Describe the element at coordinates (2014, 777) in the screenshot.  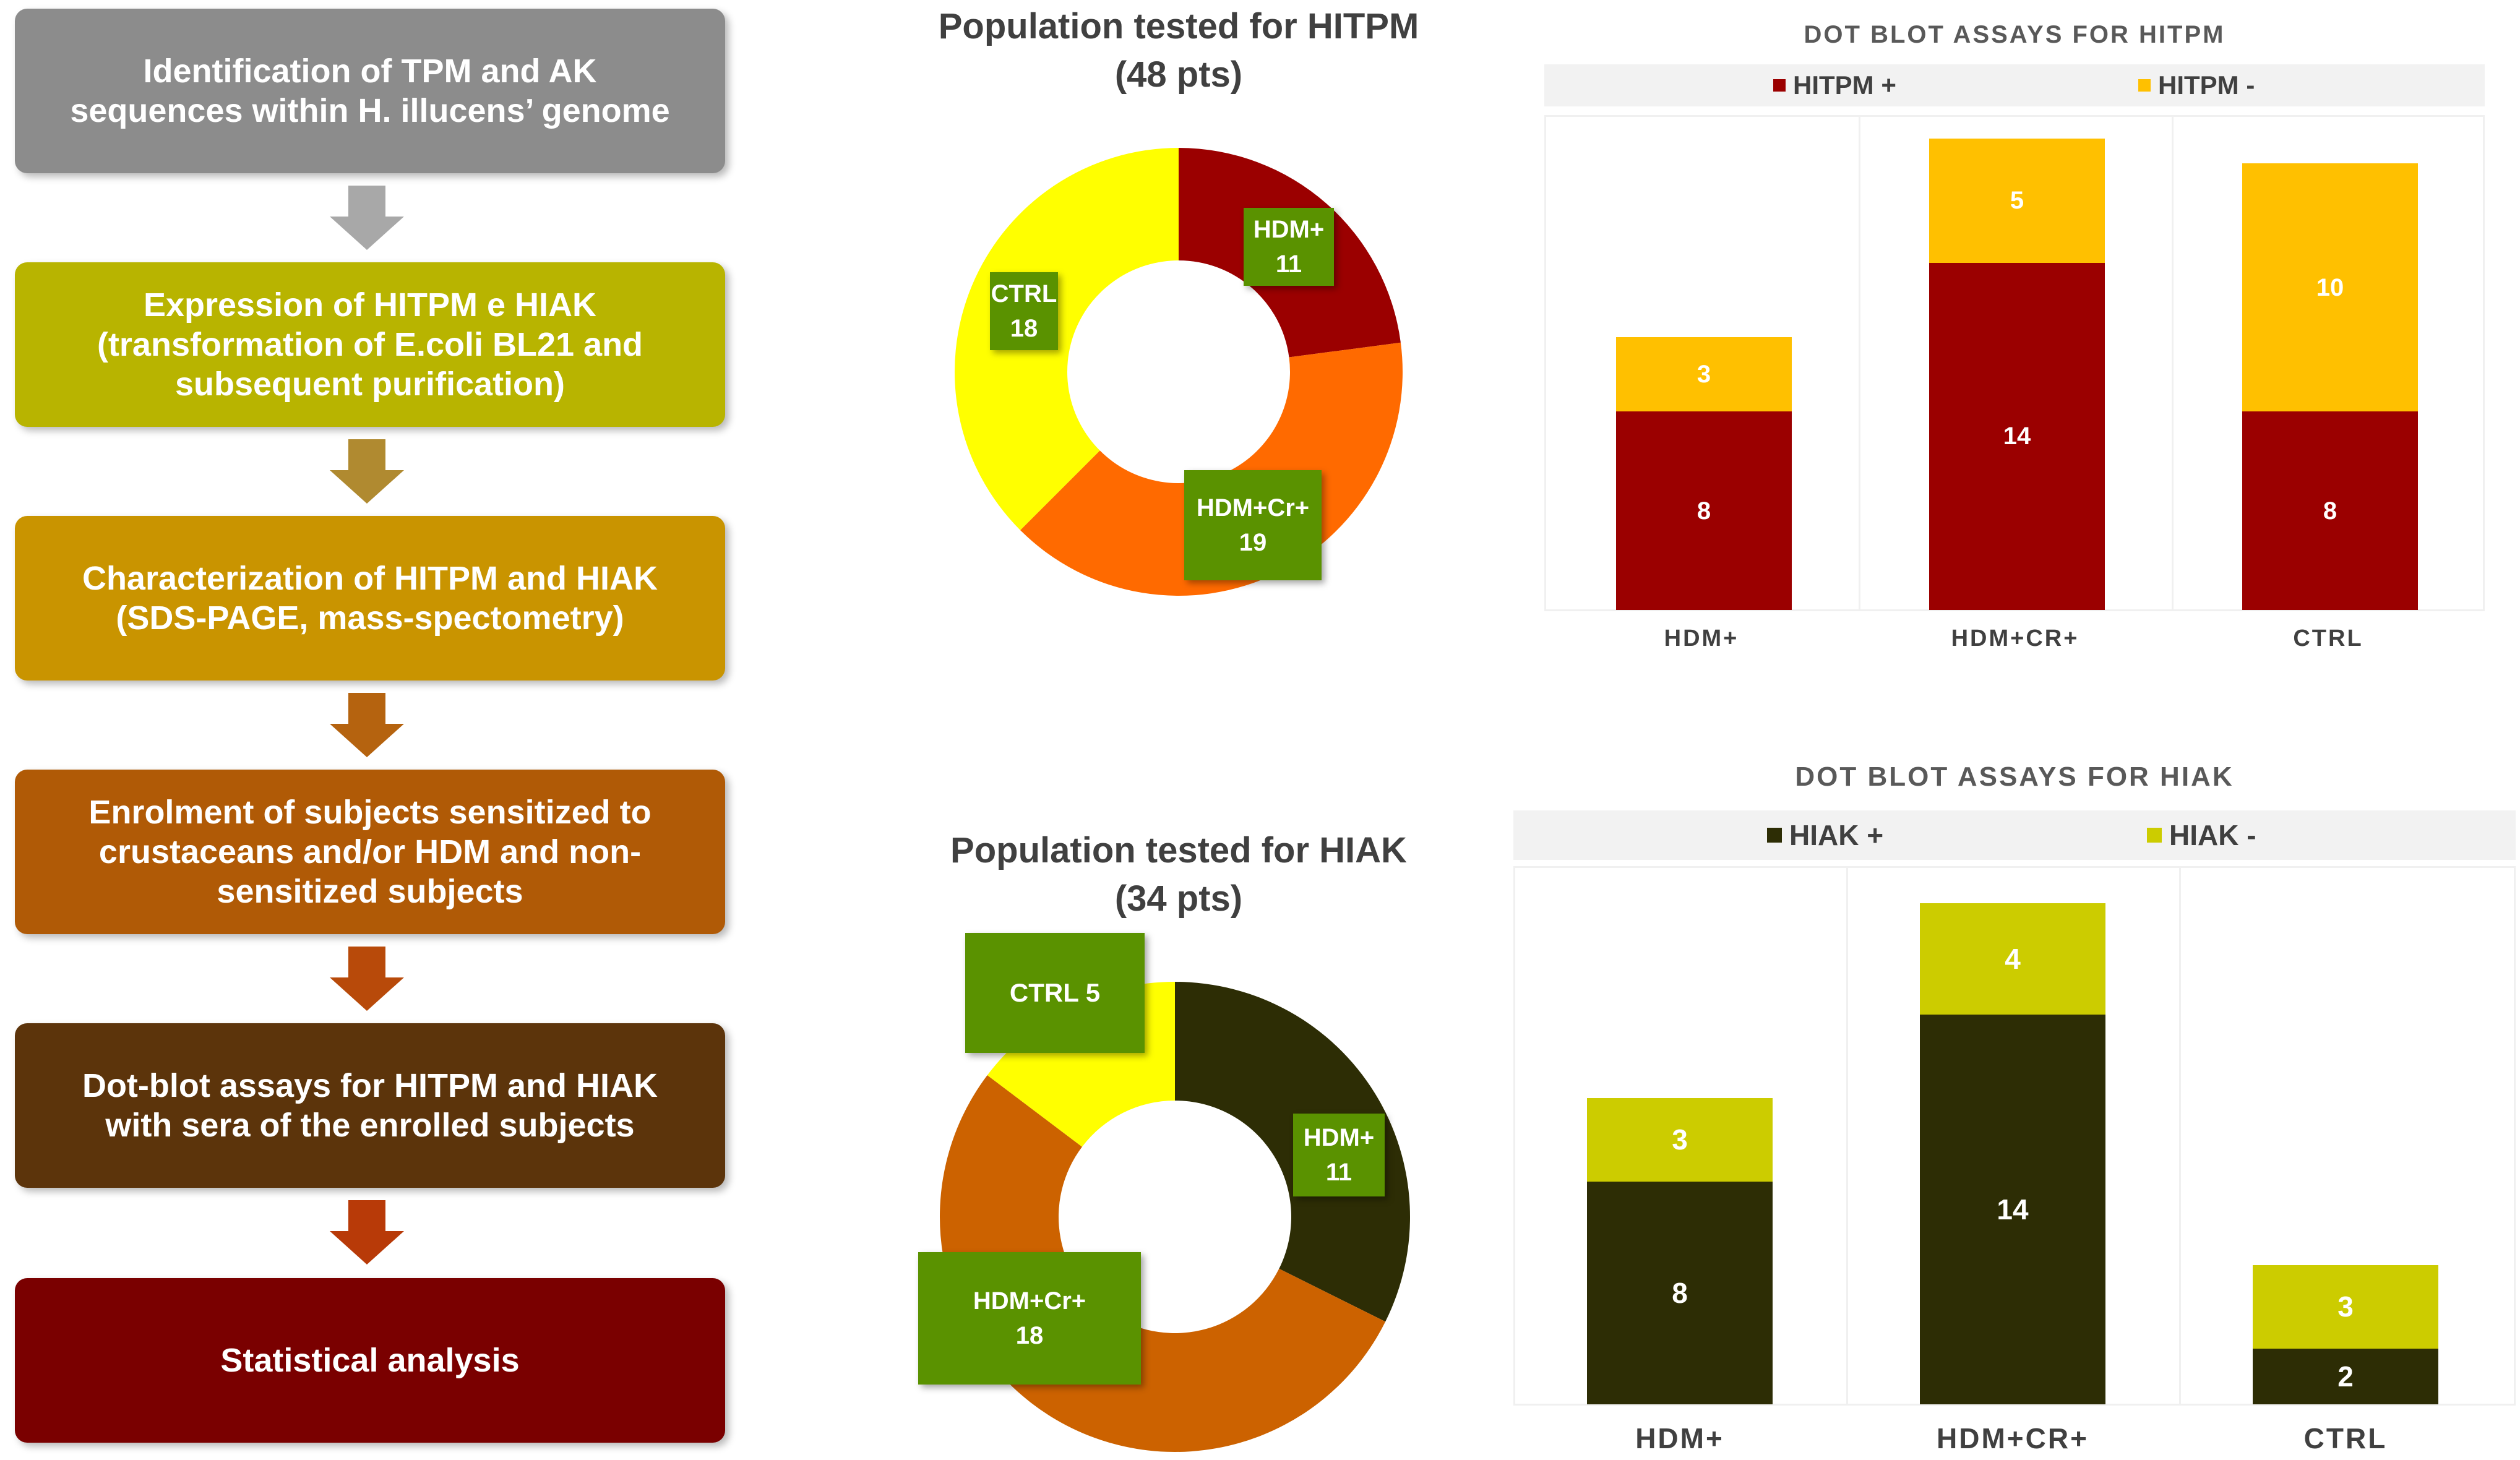
I see `bar-chart-hiak-title: DOT BLOT ASSAYS FOR HIAK` at that location.